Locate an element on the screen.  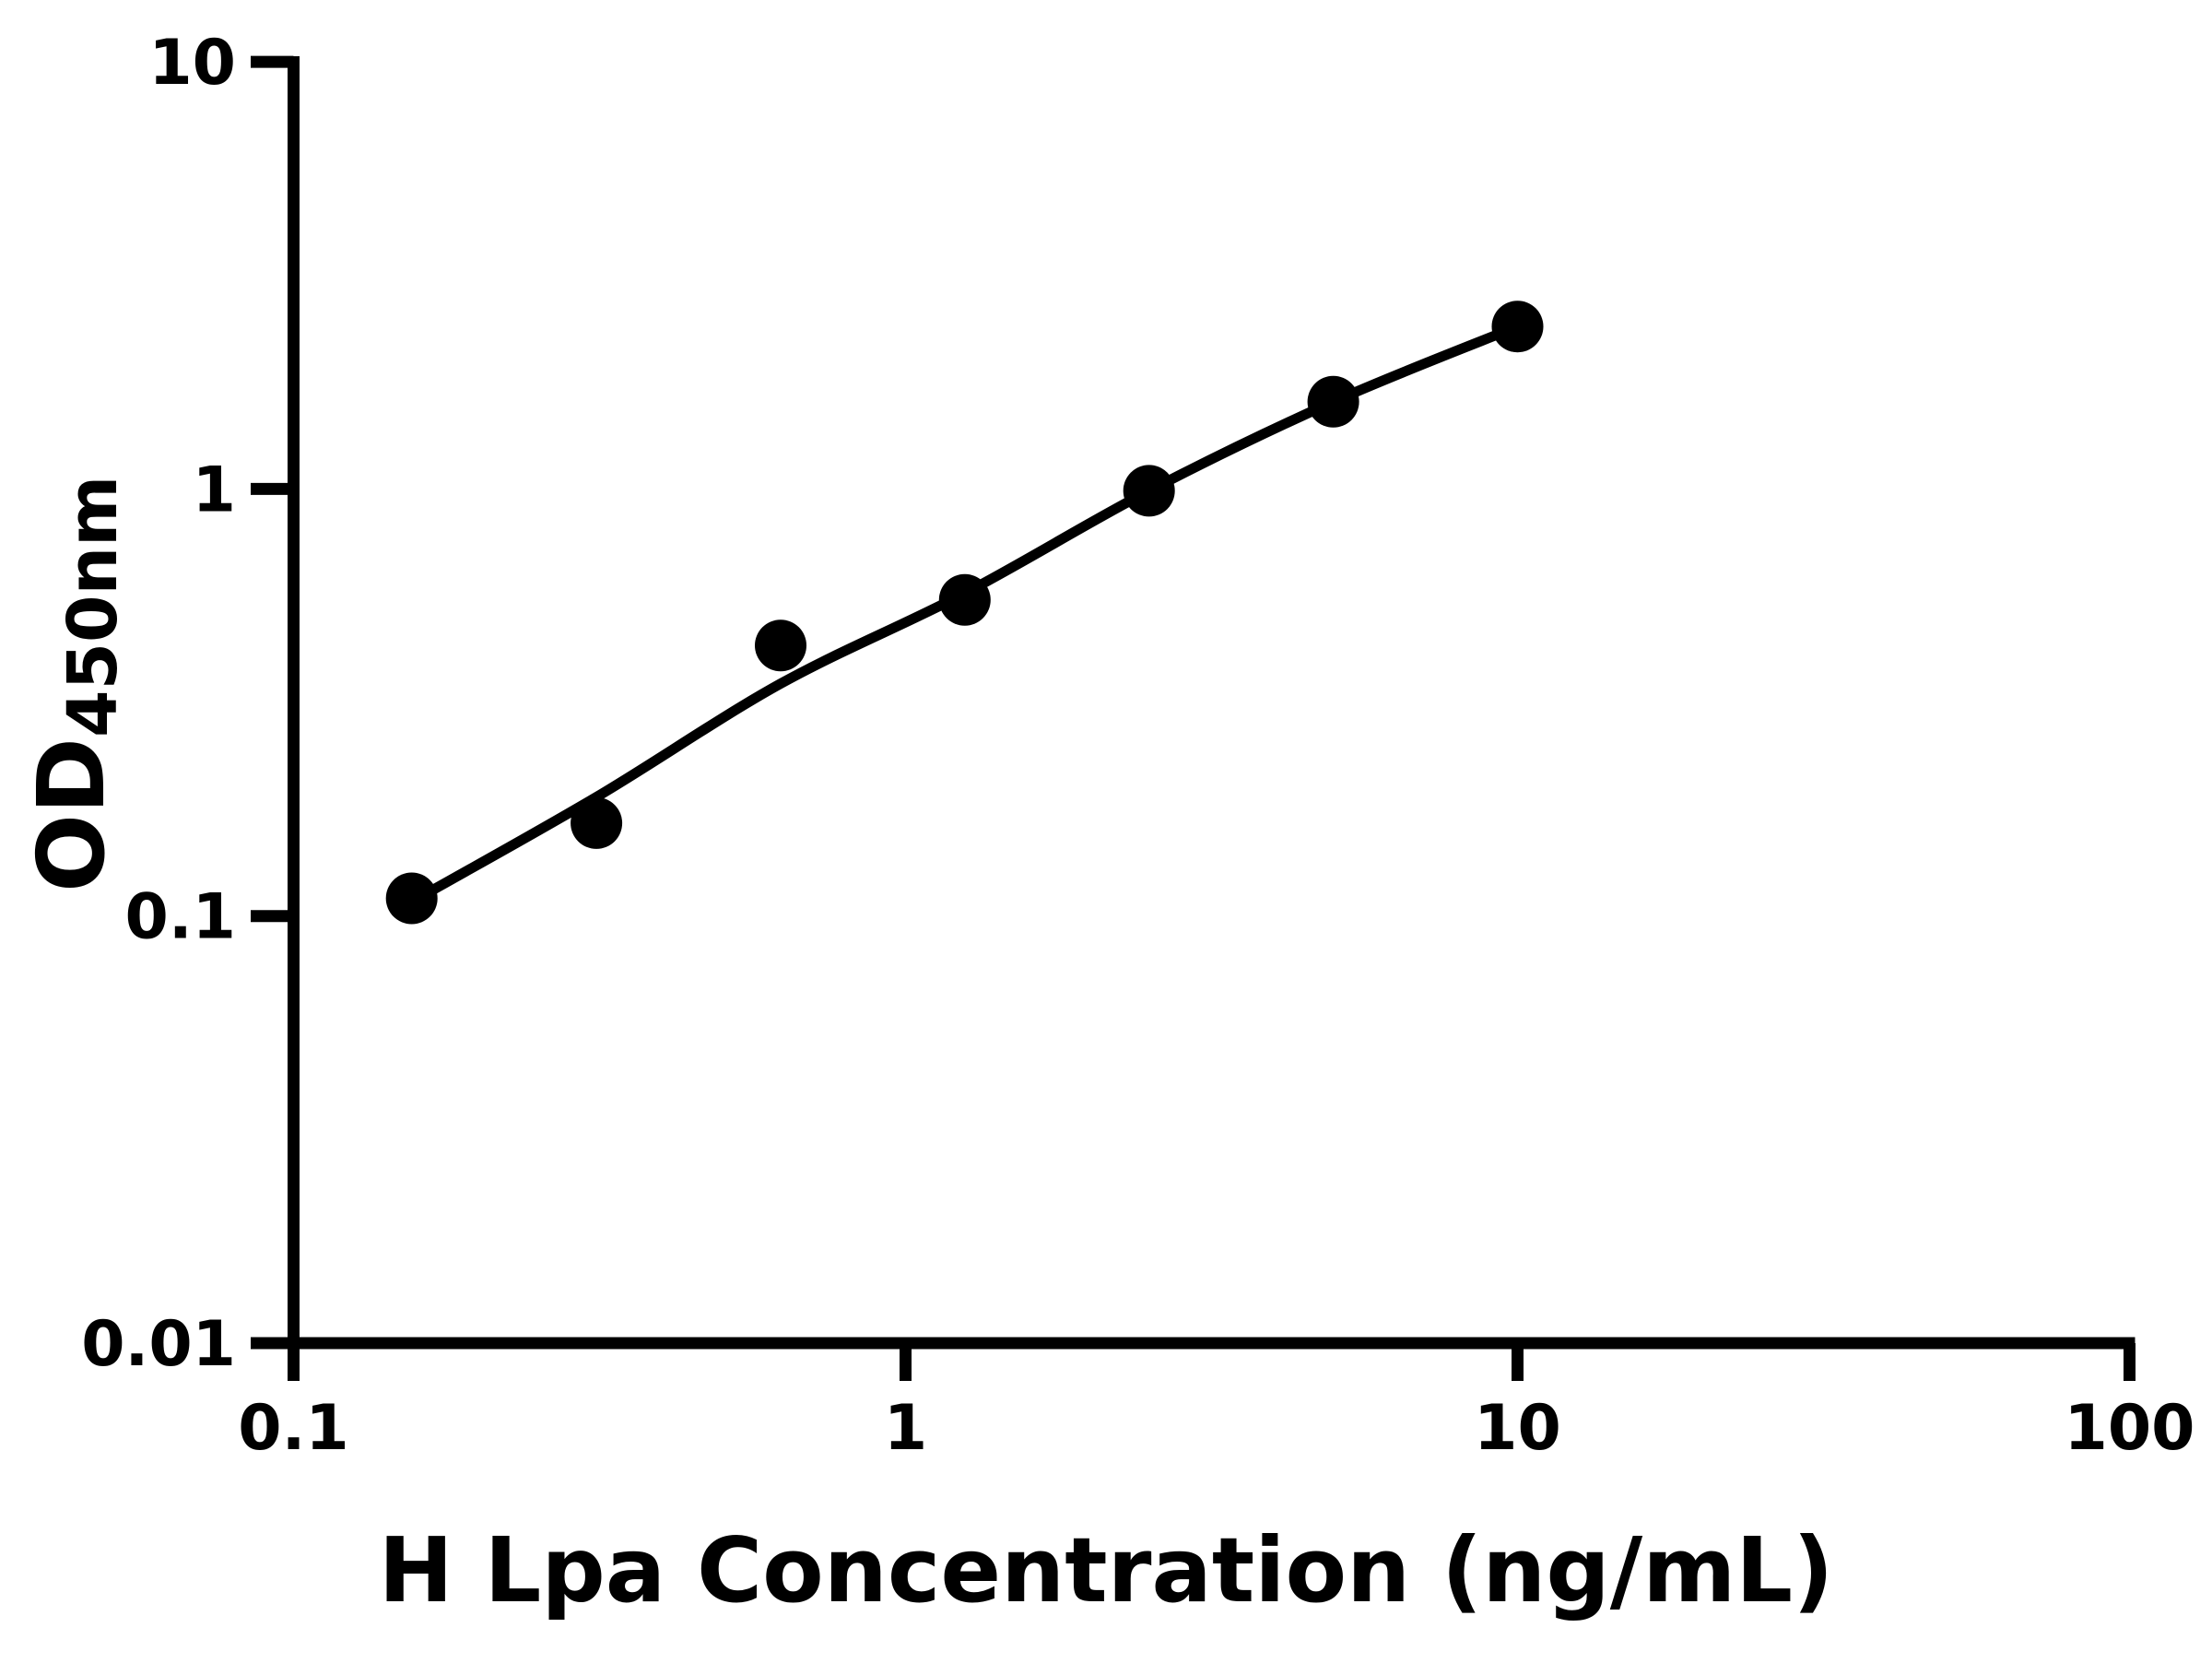
y-axis-title-subscript: 450nm is located at coordinates (93, 606).